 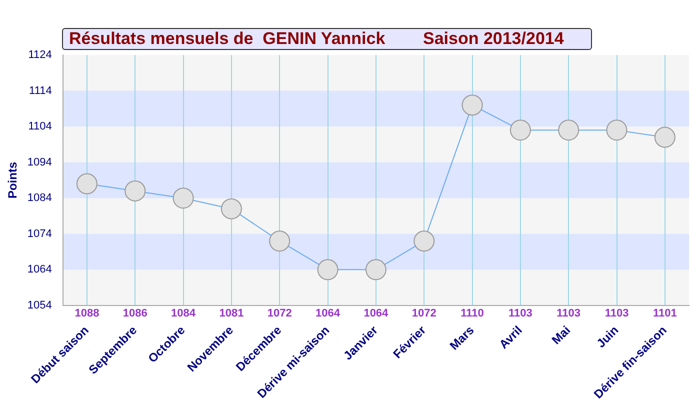 I want to click on data-label: 1081, so click(x=231, y=313).